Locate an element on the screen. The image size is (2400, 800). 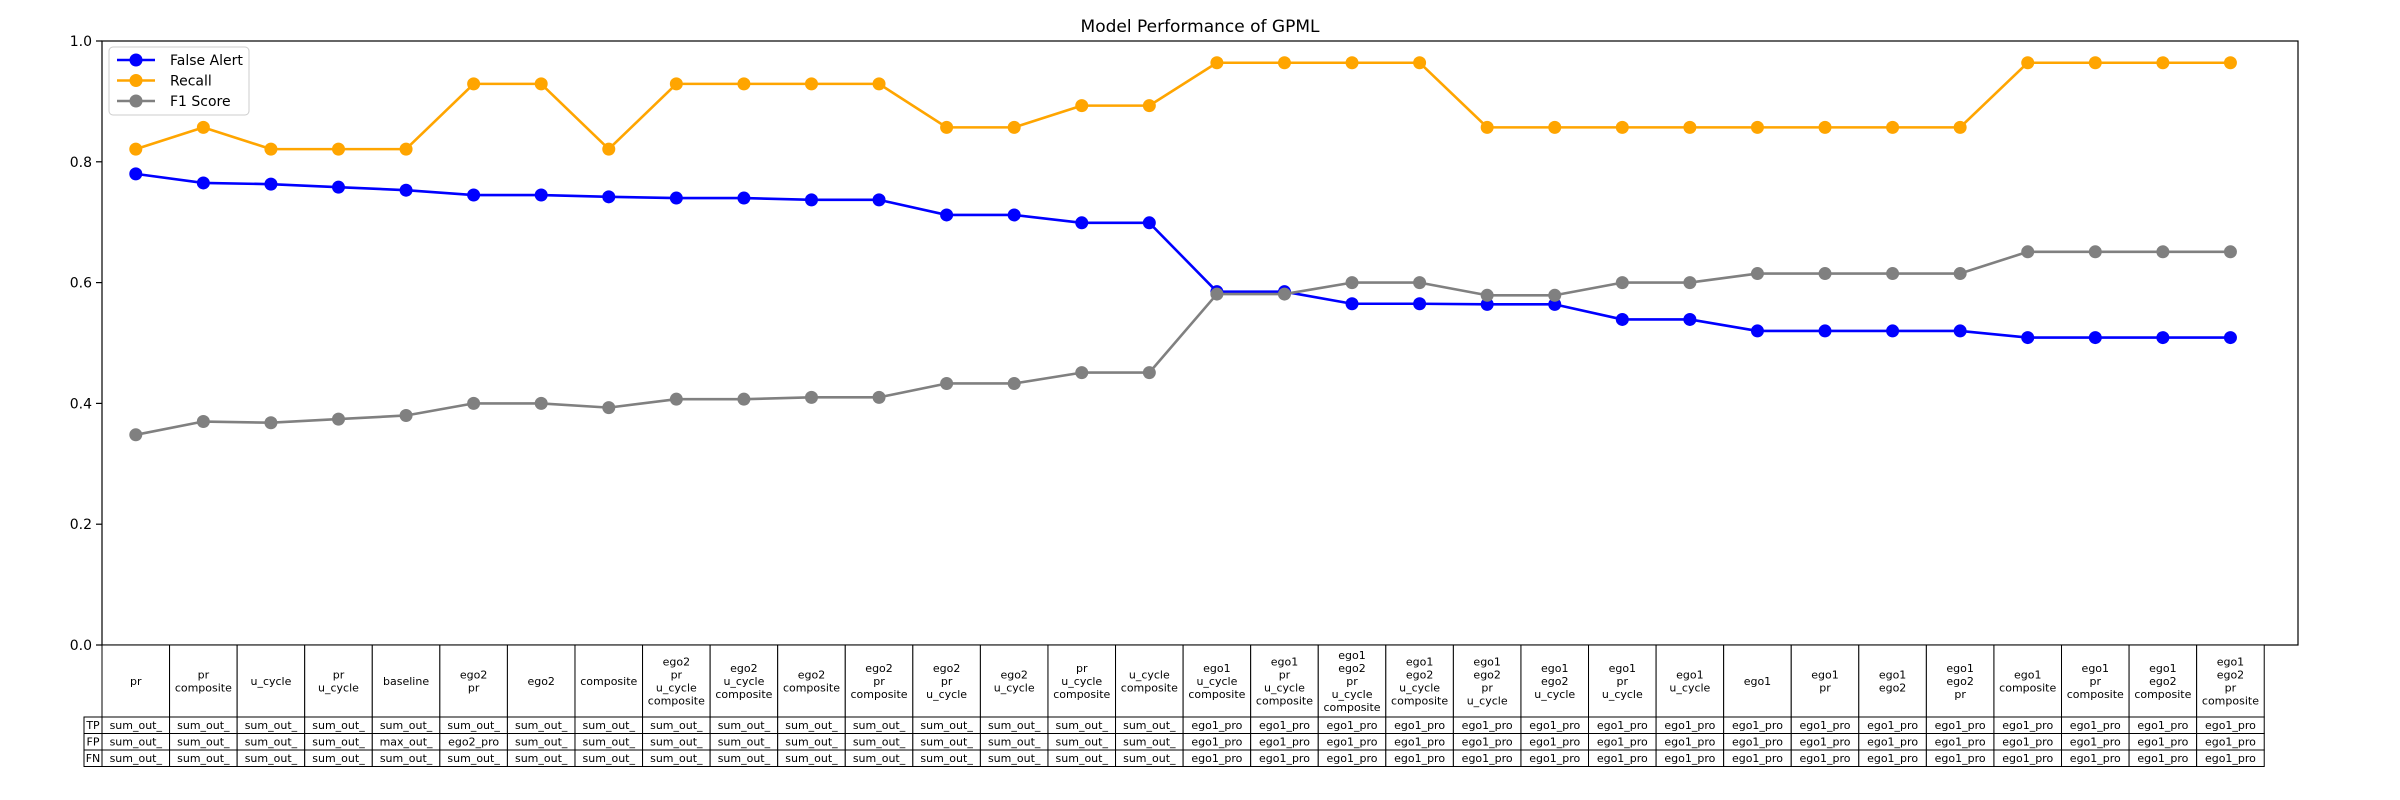
x-category-label: baseline is located at coordinates (406, 681).